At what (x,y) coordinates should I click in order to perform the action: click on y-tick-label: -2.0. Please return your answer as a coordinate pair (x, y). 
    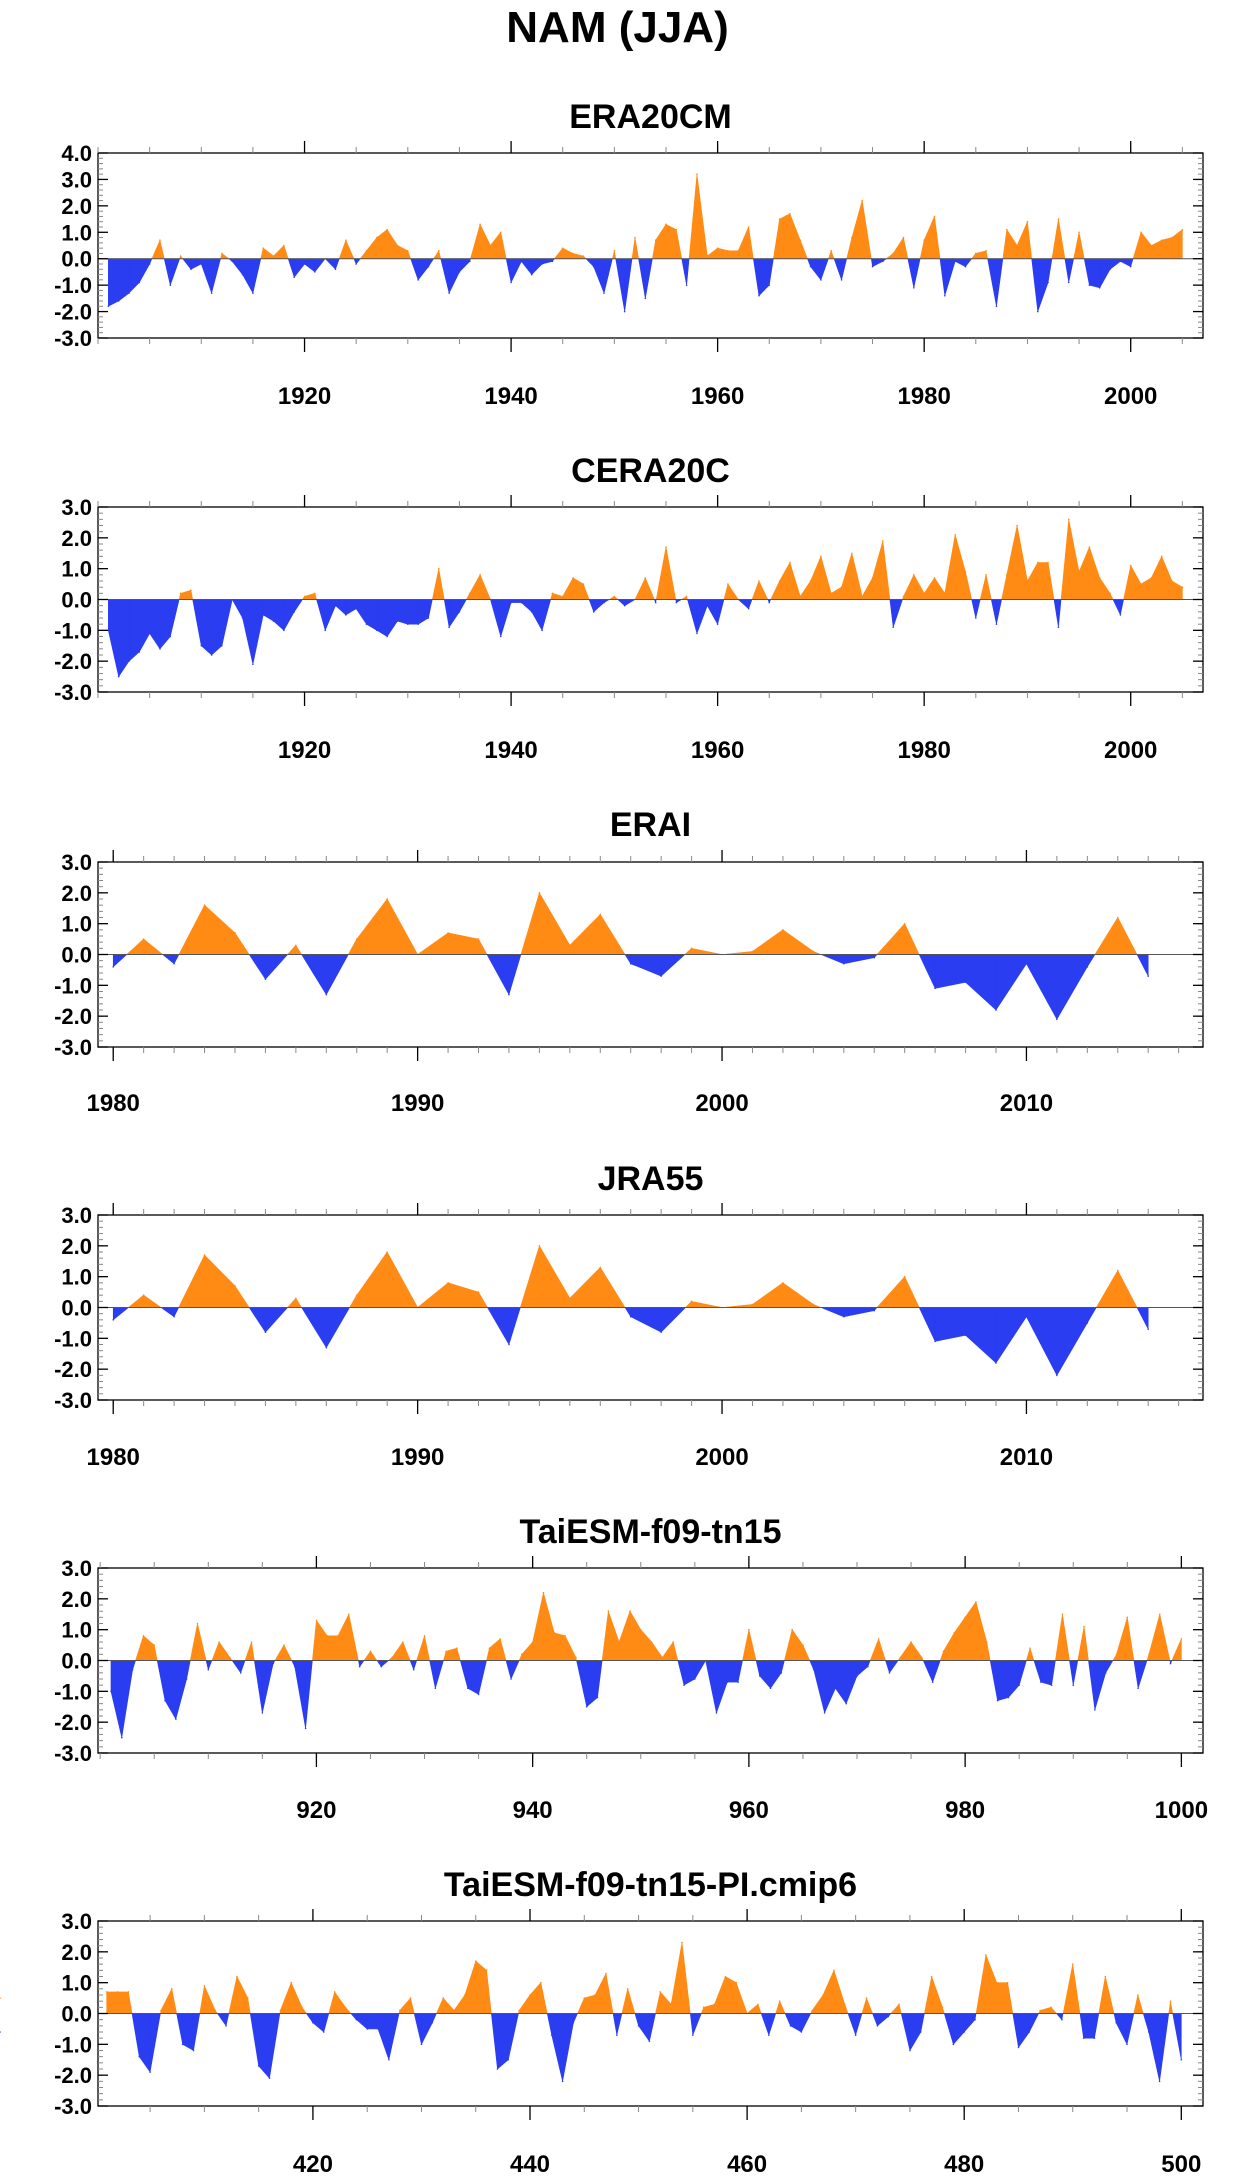
    Looking at the image, I should click on (73, 1016).